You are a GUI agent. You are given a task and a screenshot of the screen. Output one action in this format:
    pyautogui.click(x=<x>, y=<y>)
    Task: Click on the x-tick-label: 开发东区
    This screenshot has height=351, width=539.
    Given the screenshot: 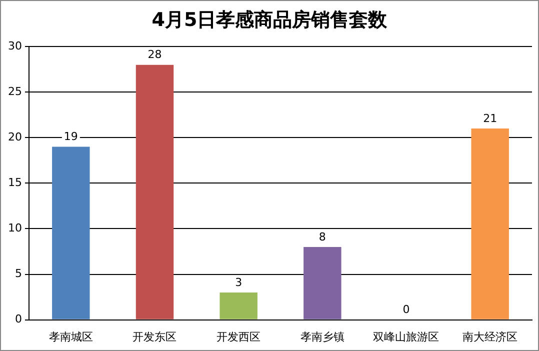 What is the action you would take?
    pyautogui.click(x=154, y=337)
    